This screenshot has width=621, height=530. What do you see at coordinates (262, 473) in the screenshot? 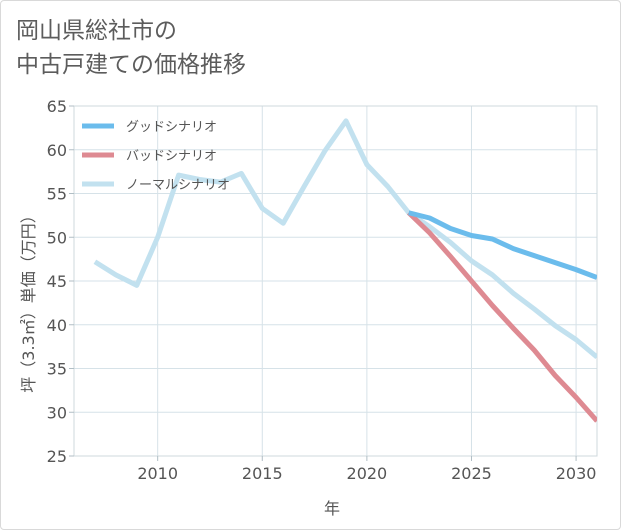
I see `x-tick-label: 2015` at bounding box center [262, 473].